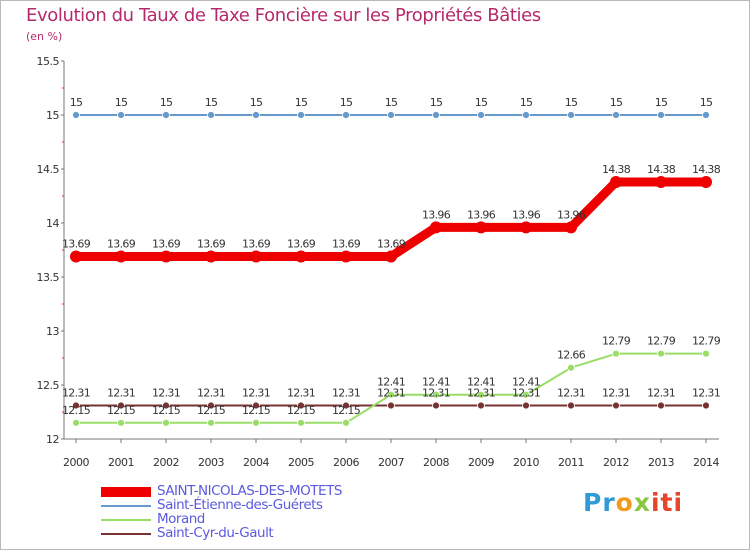 The width and height of the screenshot is (750, 550). Describe the element at coordinates (181, 519) in the screenshot. I see `legend-label: Morand` at that location.